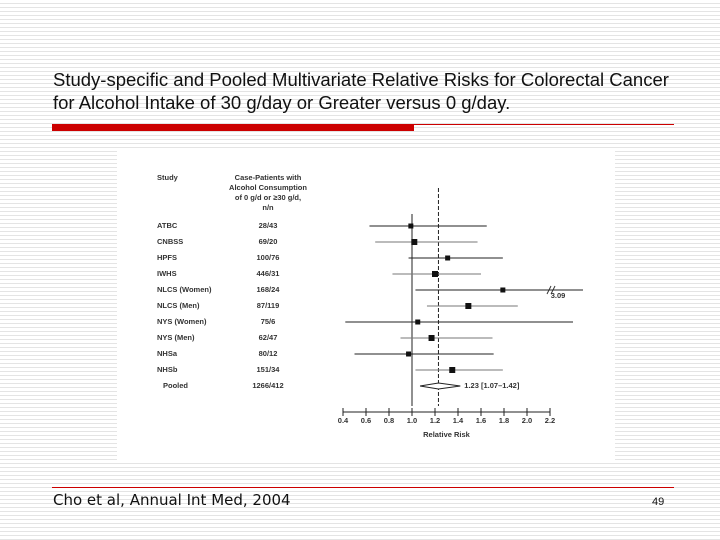 The height and width of the screenshot is (540, 720). What do you see at coordinates (167, 273) in the screenshot?
I see `study-label: IWHS` at bounding box center [167, 273].